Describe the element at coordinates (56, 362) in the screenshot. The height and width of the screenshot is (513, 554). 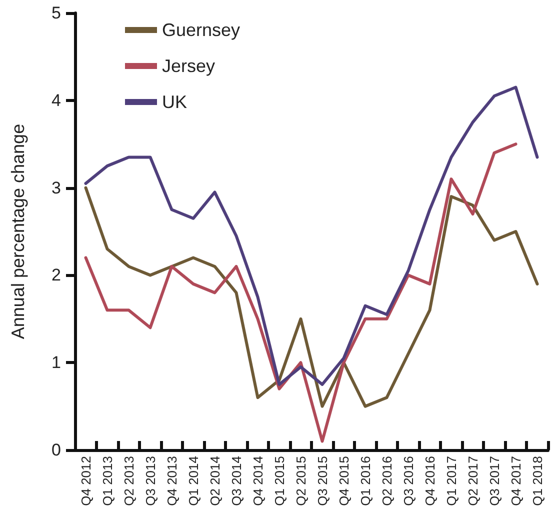
I see `y-tick-label: 1` at that location.